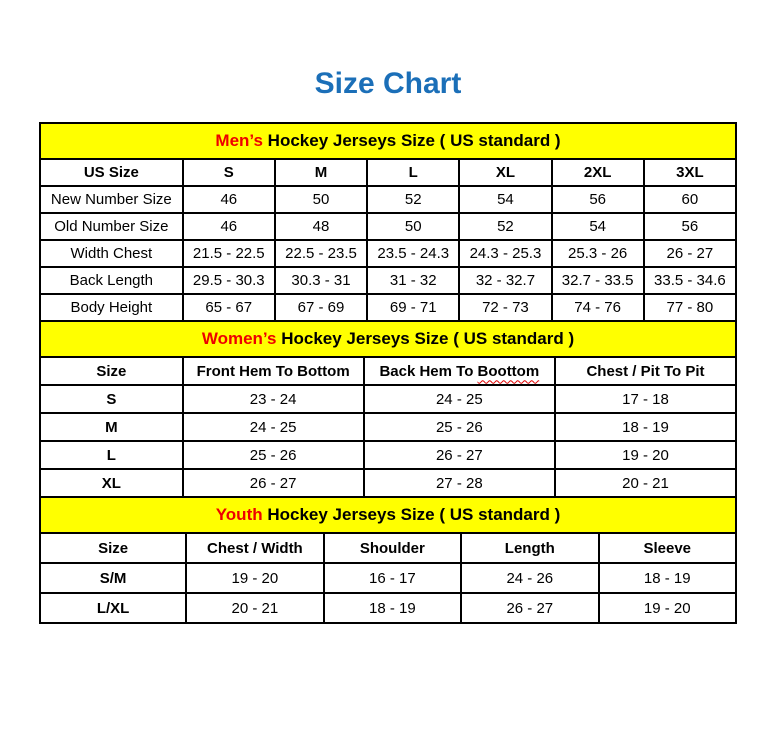  I want to click on table-cell: 17 - 18, so click(645, 399).